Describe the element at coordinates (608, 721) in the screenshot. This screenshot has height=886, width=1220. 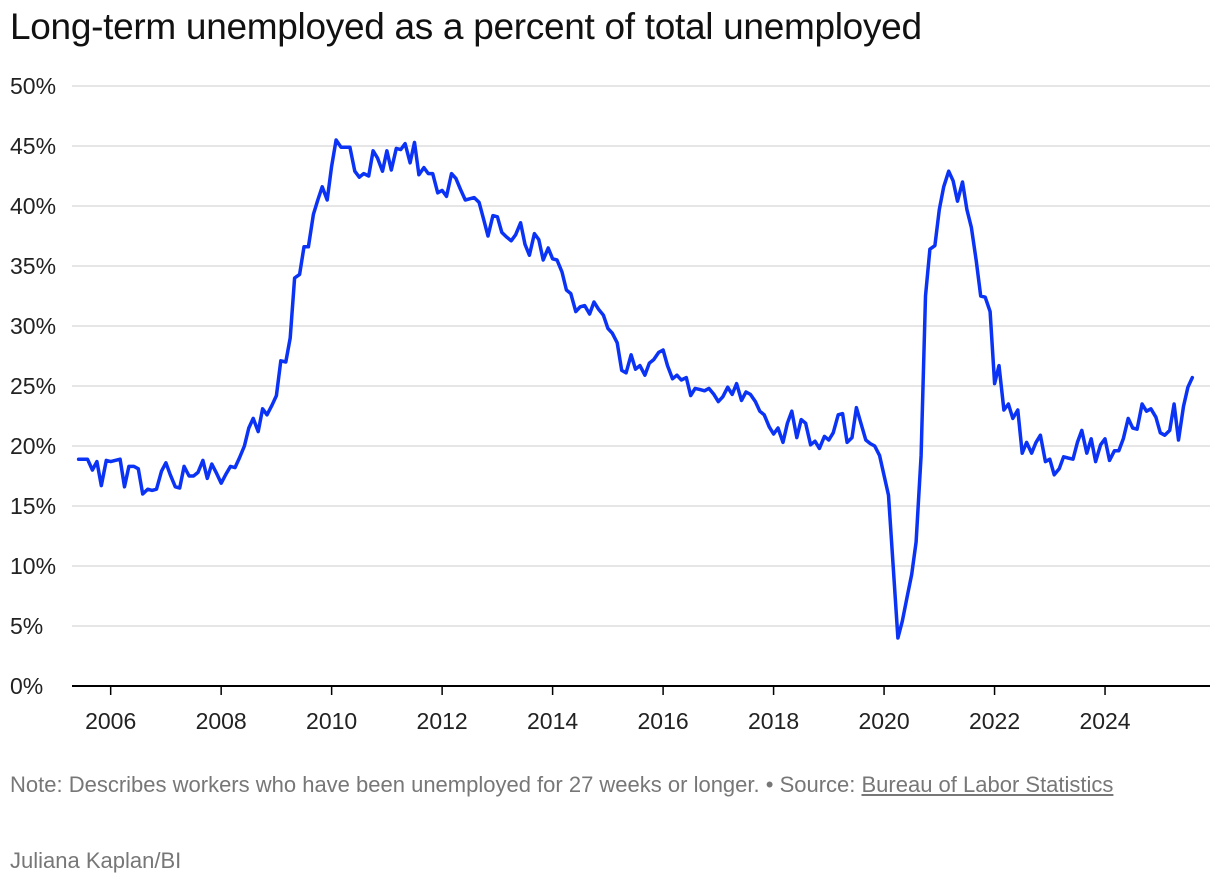
I see `x-axis-tick-labels: 2006 2008 2010 2012 2014 2016 2018 2020 2022 2024` at that location.